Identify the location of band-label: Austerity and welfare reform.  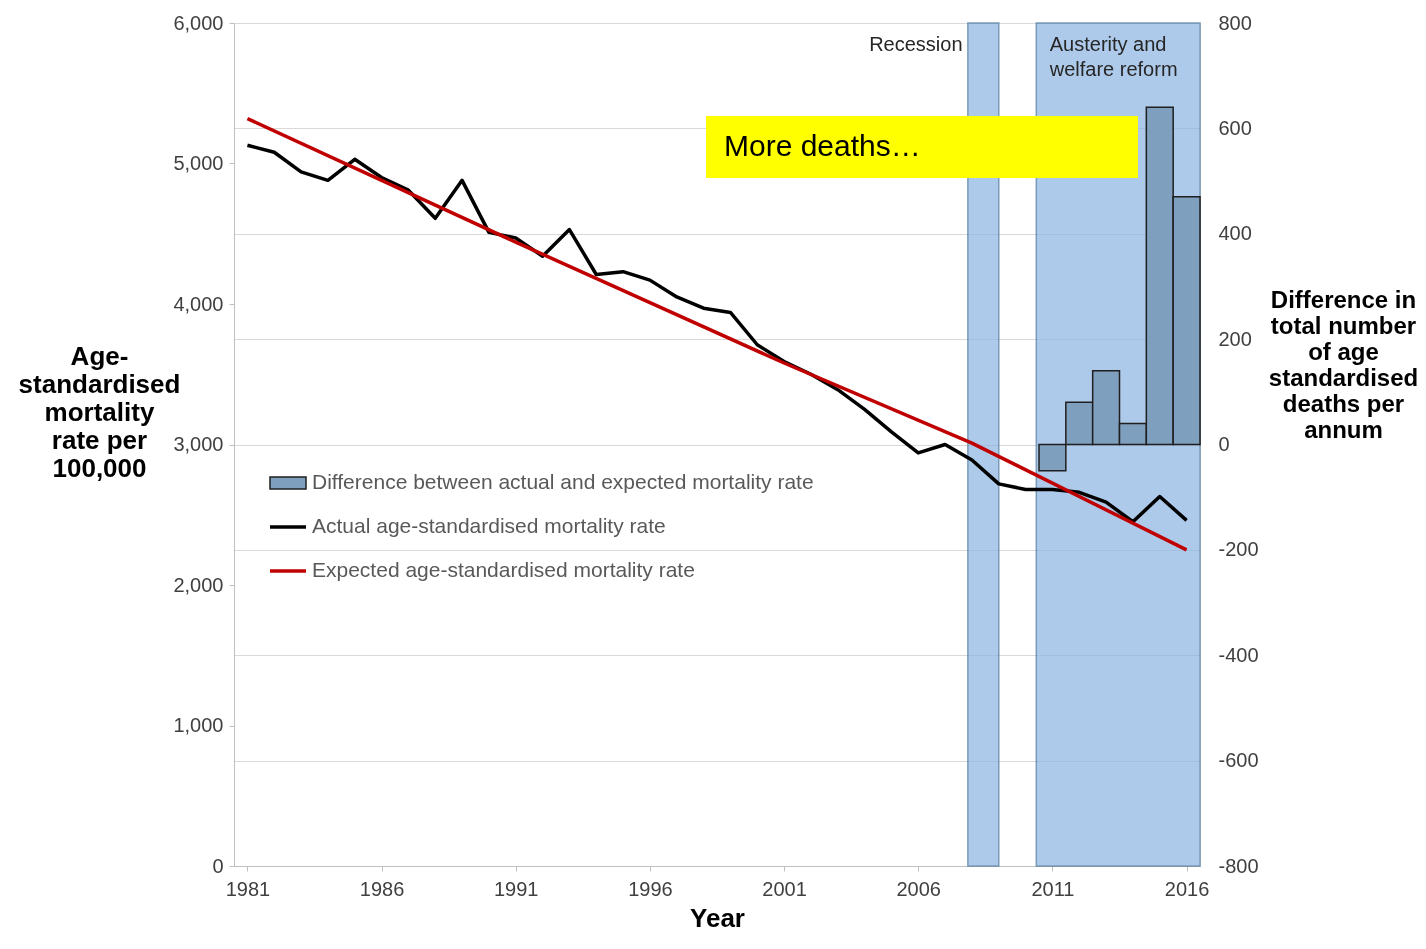
(1113, 56).